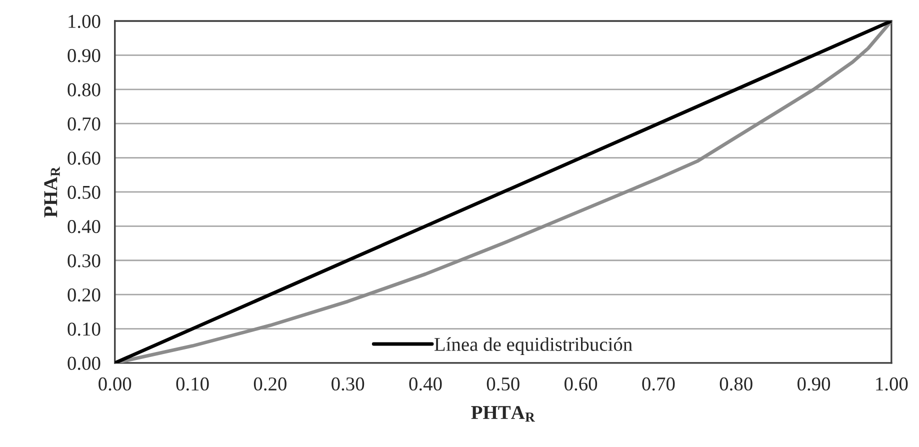  Describe the element at coordinates (115, 384) in the screenshot. I see `x-tick-label: 0.00` at that location.